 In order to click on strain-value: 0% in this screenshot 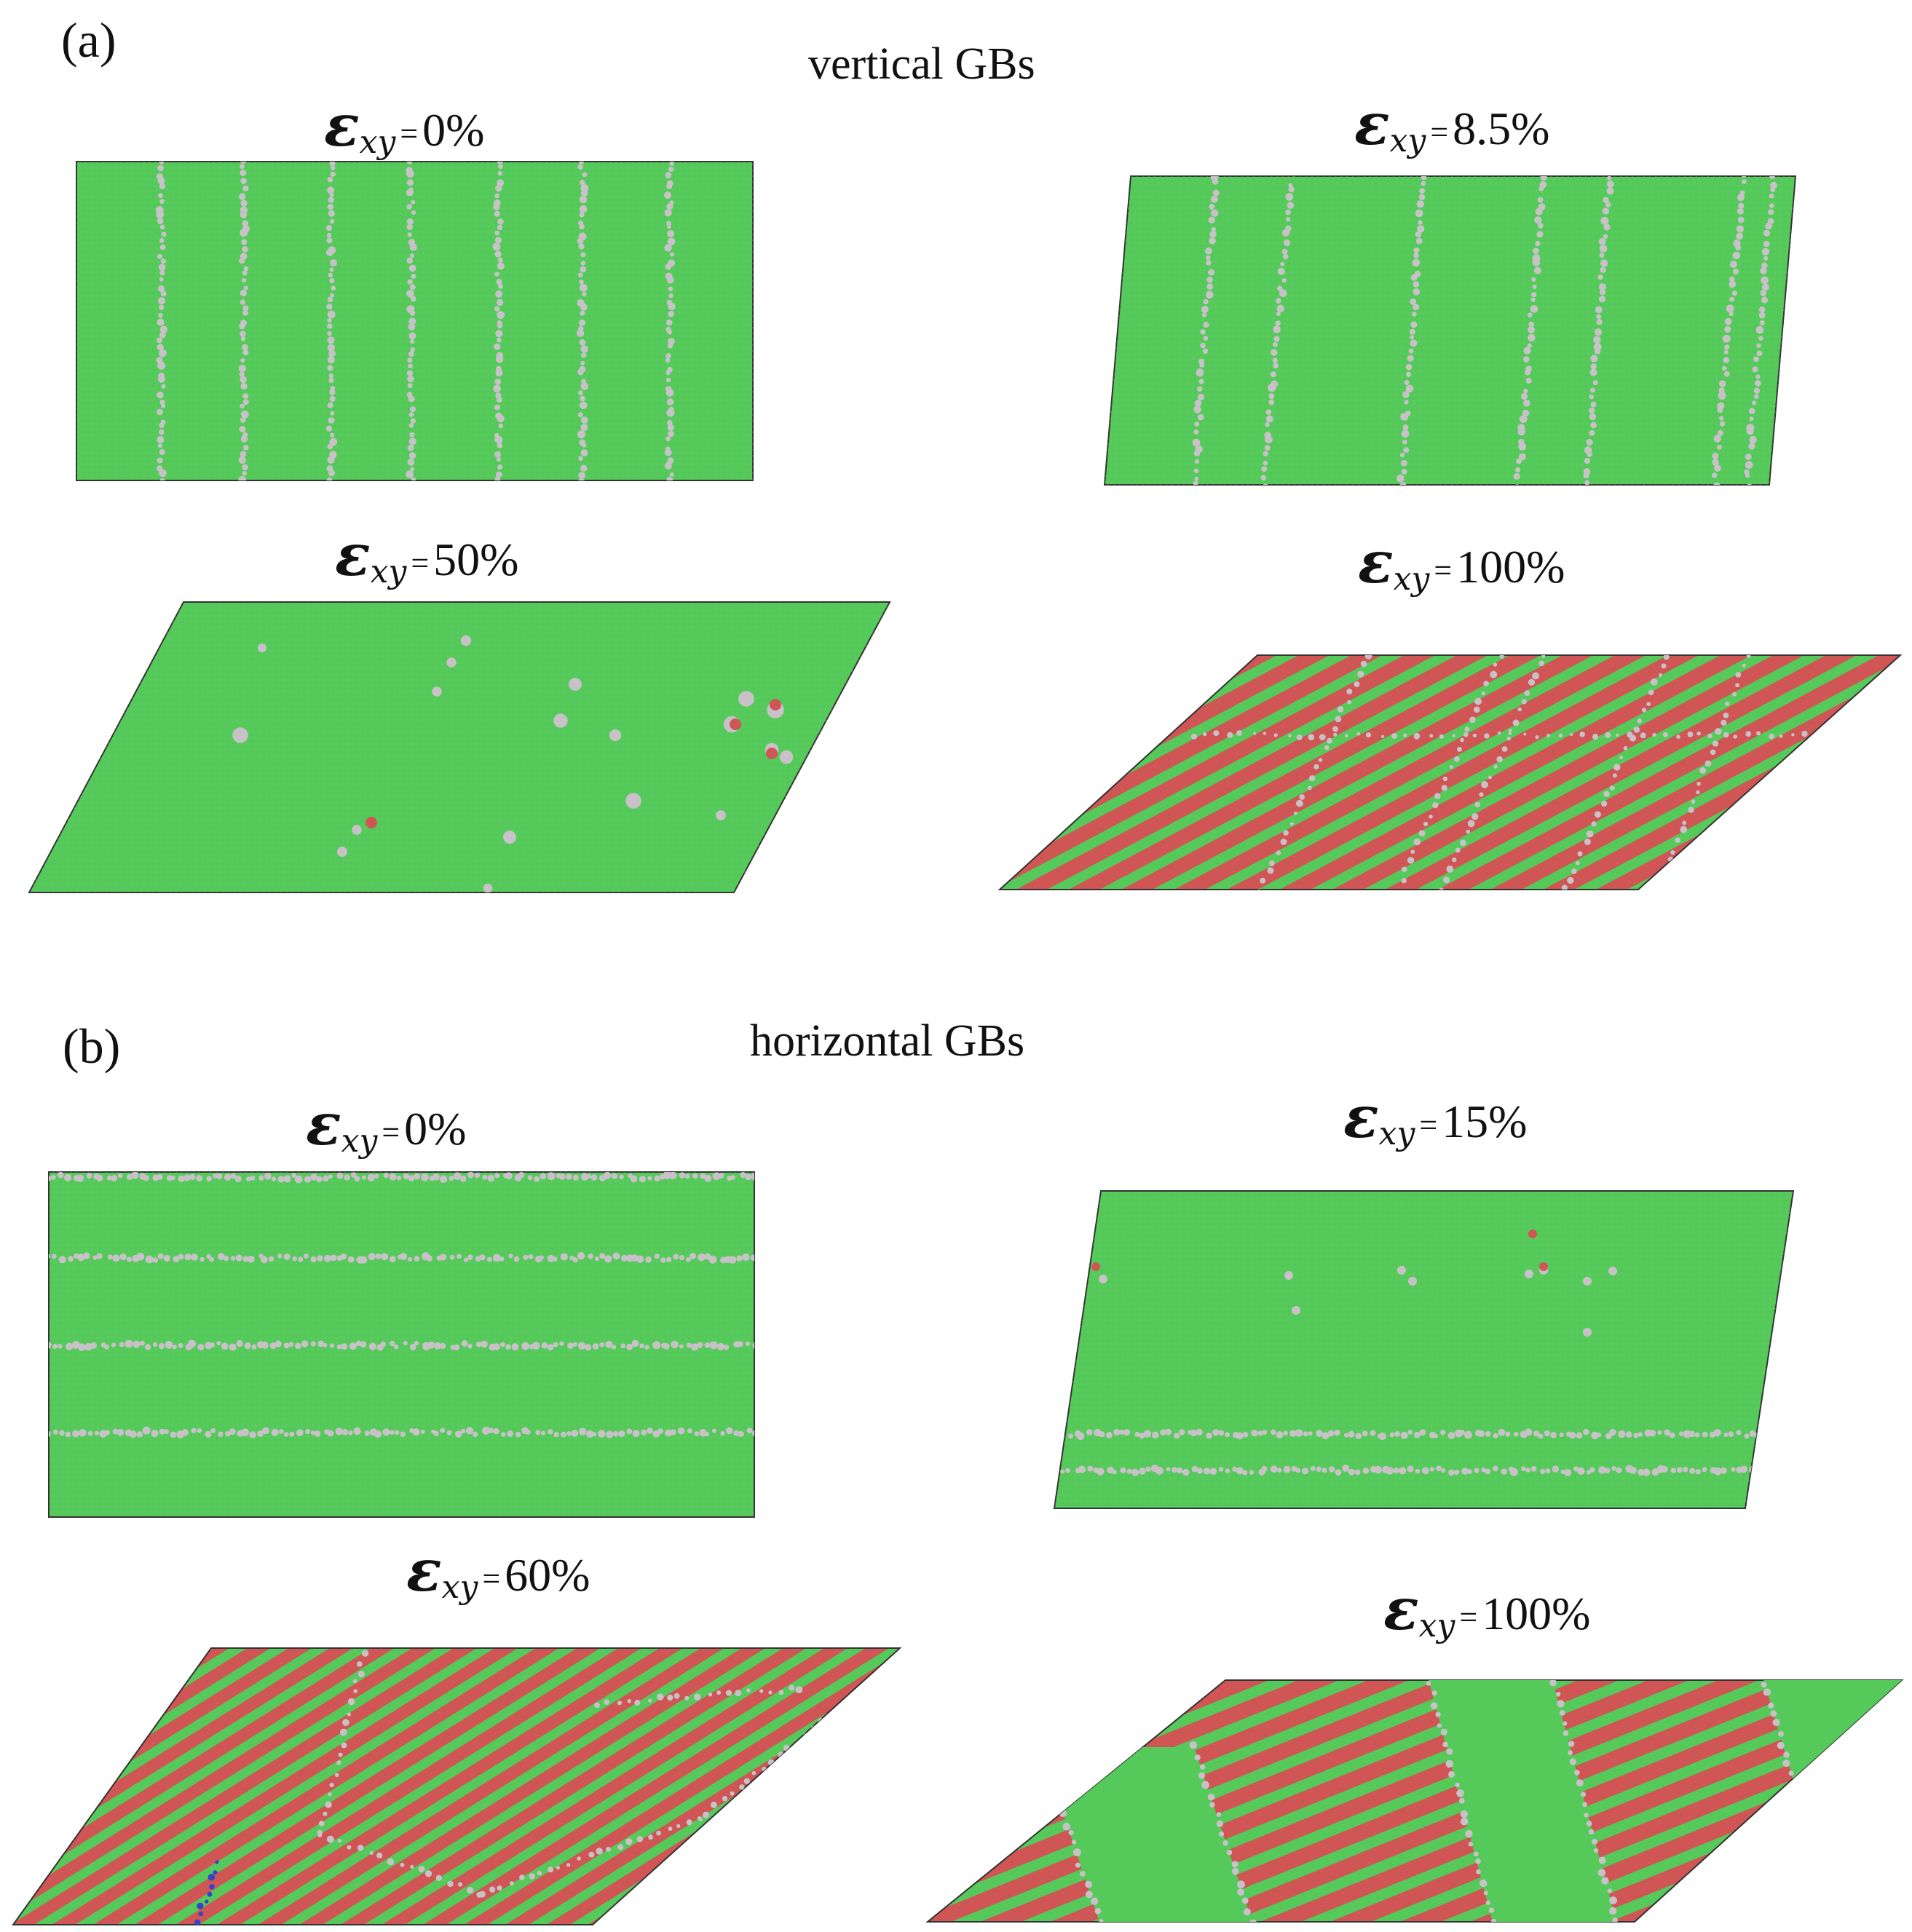, I will do `click(453, 130)`.